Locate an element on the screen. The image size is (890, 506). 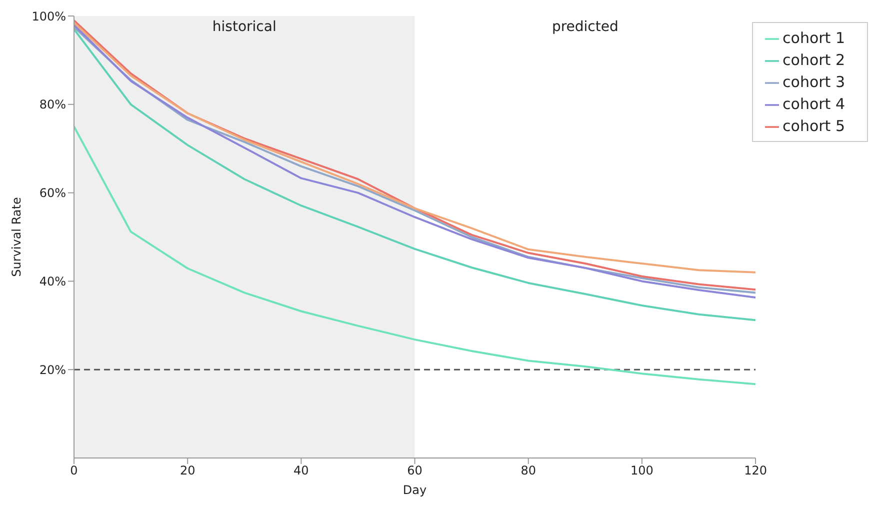
legend-label: cohort 4 is located at coordinates (813, 104).